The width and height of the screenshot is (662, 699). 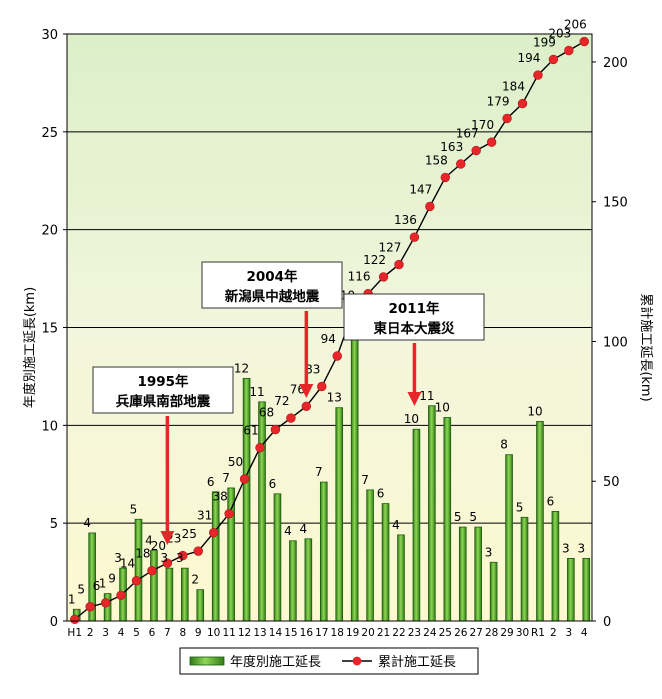 What do you see at coordinates (30, 347) in the screenshot?
I see `left-axis-title: 年度別施工延長(km)` at bounding box center [30, 347].